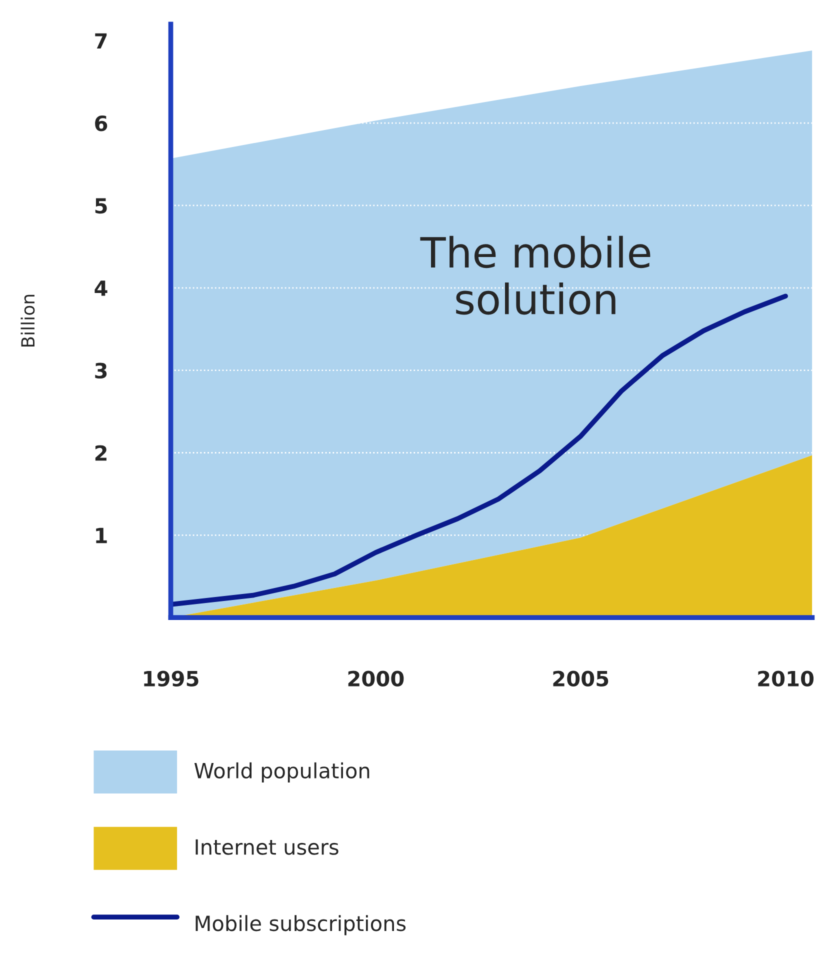 The height and width of the screenshot is (965, 833). I want to click on y-tick-label: 2, so click(100, 453).